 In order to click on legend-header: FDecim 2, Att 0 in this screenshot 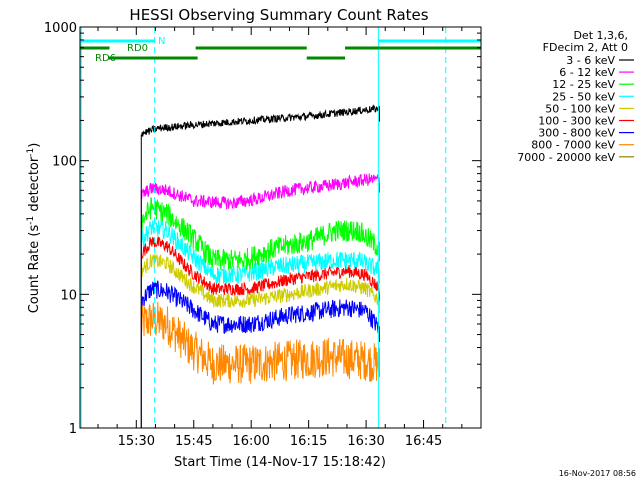, I will do `click(585, 47)`.